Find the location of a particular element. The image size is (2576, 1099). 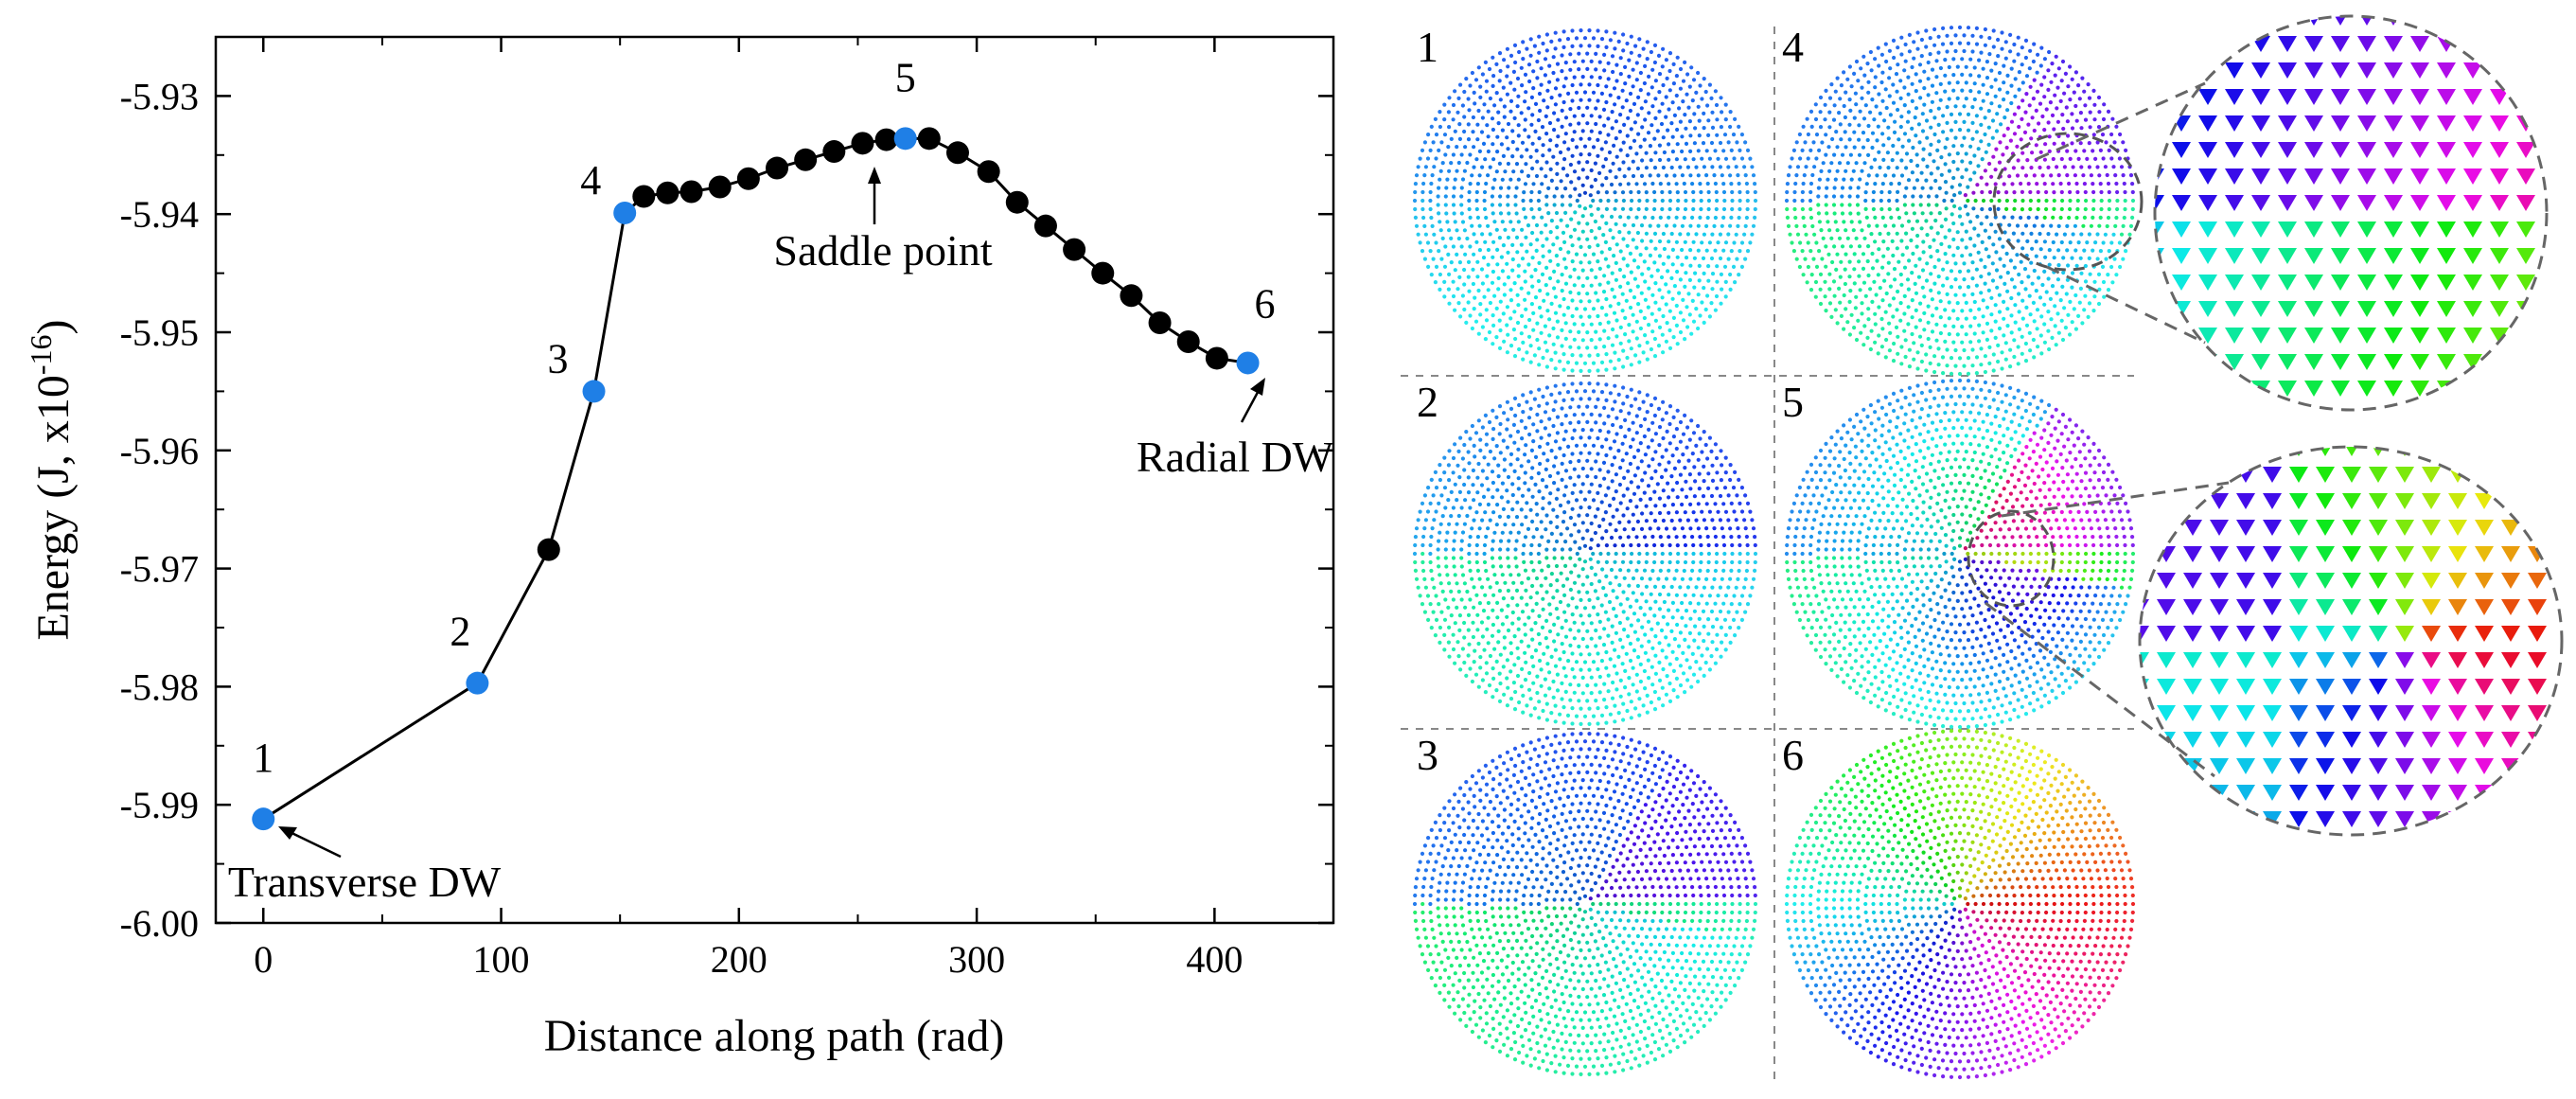

annotation-radial-dw: Radial DW is located at coordinates (1235, 457).